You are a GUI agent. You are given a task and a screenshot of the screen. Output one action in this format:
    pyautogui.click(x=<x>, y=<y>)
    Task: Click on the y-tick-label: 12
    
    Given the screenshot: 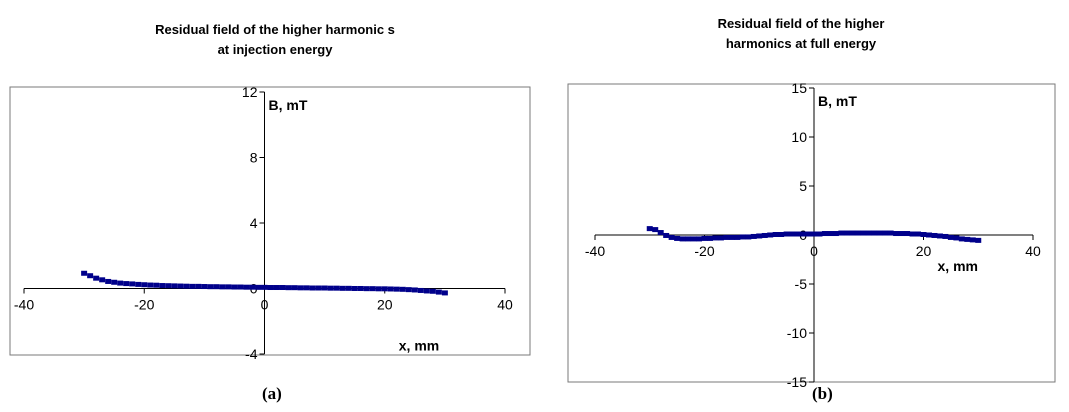 What is the action you would take?
    pyautogui.click(x=250, y=92)
    